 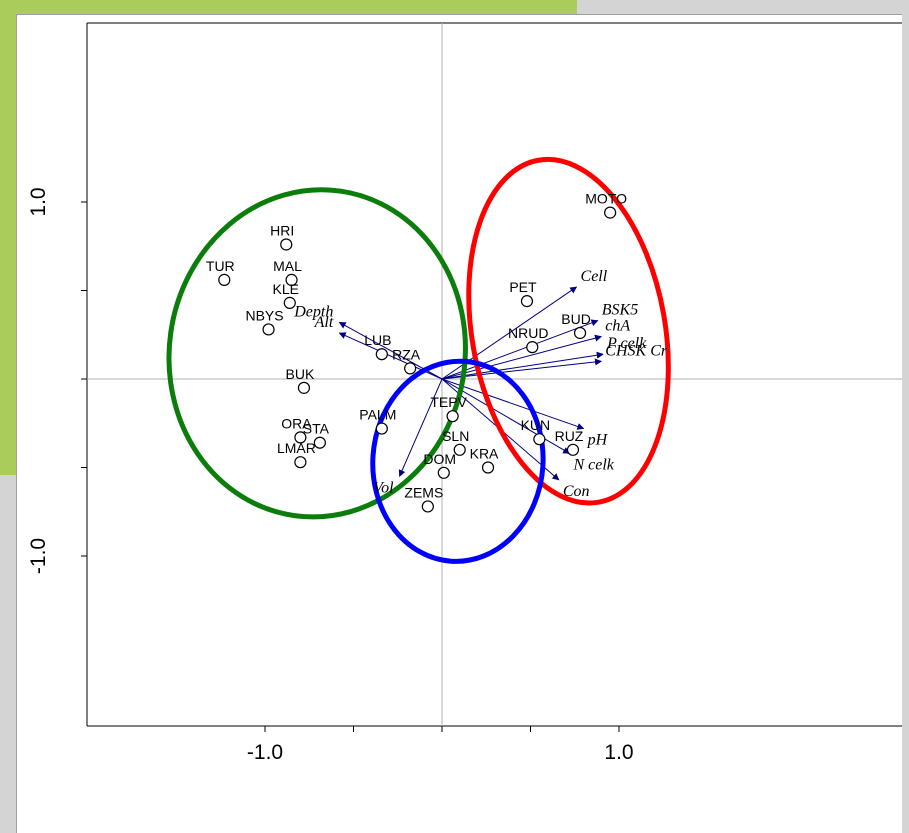 What do you see at coordinates (38, 201) in the screenshot?
I see `y-tick-label-1-0: 1.0` at bounding box center [38, 201].